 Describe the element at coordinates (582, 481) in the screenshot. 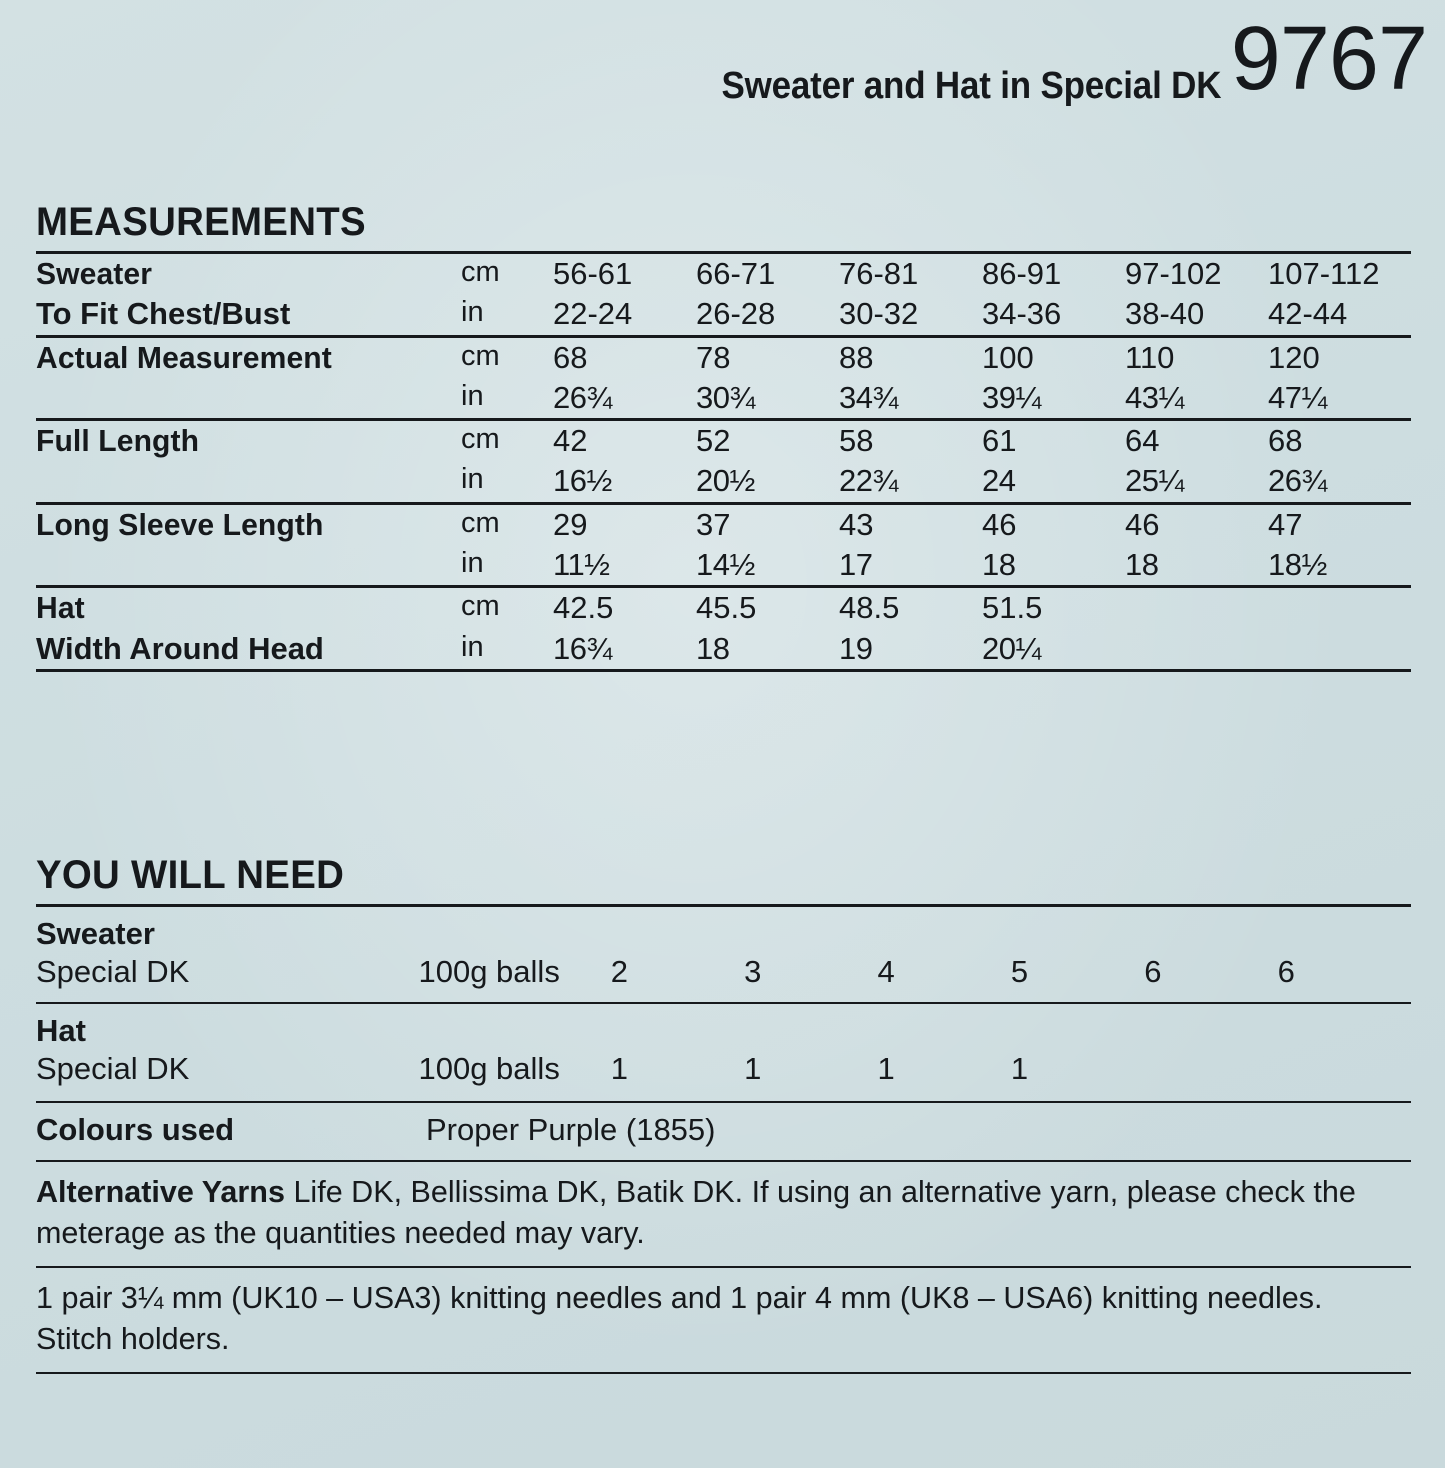

I see `cell-in-1: 16½` at that location.